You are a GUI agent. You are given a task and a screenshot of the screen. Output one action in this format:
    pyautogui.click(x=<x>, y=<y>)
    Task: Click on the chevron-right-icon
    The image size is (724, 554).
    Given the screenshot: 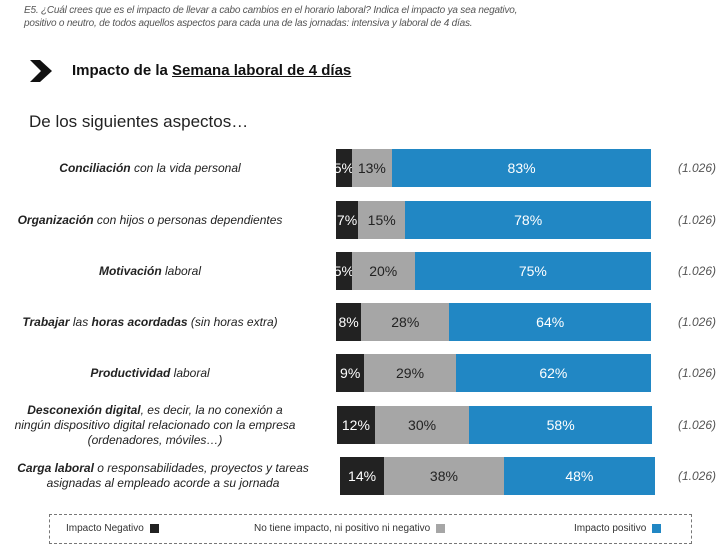 What is the action you would take?
    pyautogui.click(x=41, y=71)
    